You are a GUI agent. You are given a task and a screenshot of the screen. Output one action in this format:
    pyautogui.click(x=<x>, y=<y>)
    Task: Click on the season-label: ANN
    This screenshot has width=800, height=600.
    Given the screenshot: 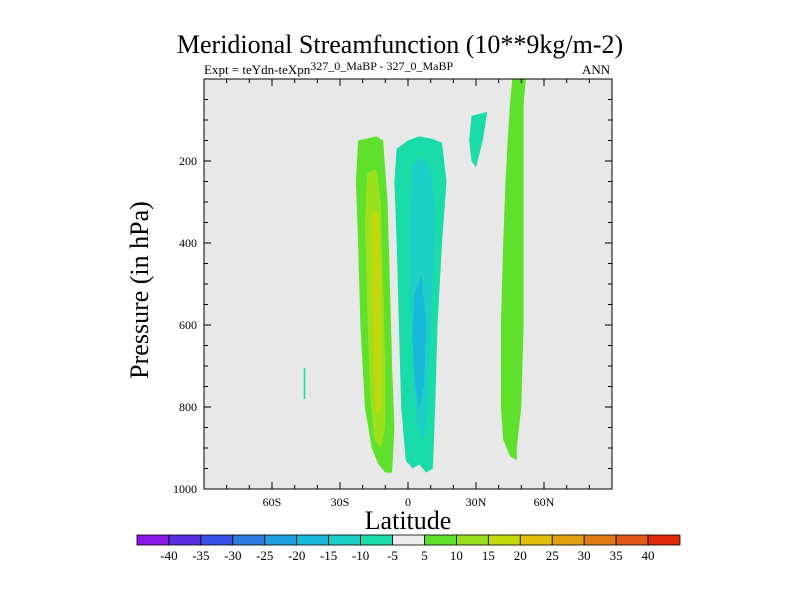 What is the action you would take?
    pyautogui.click(x=596, y=69)
    